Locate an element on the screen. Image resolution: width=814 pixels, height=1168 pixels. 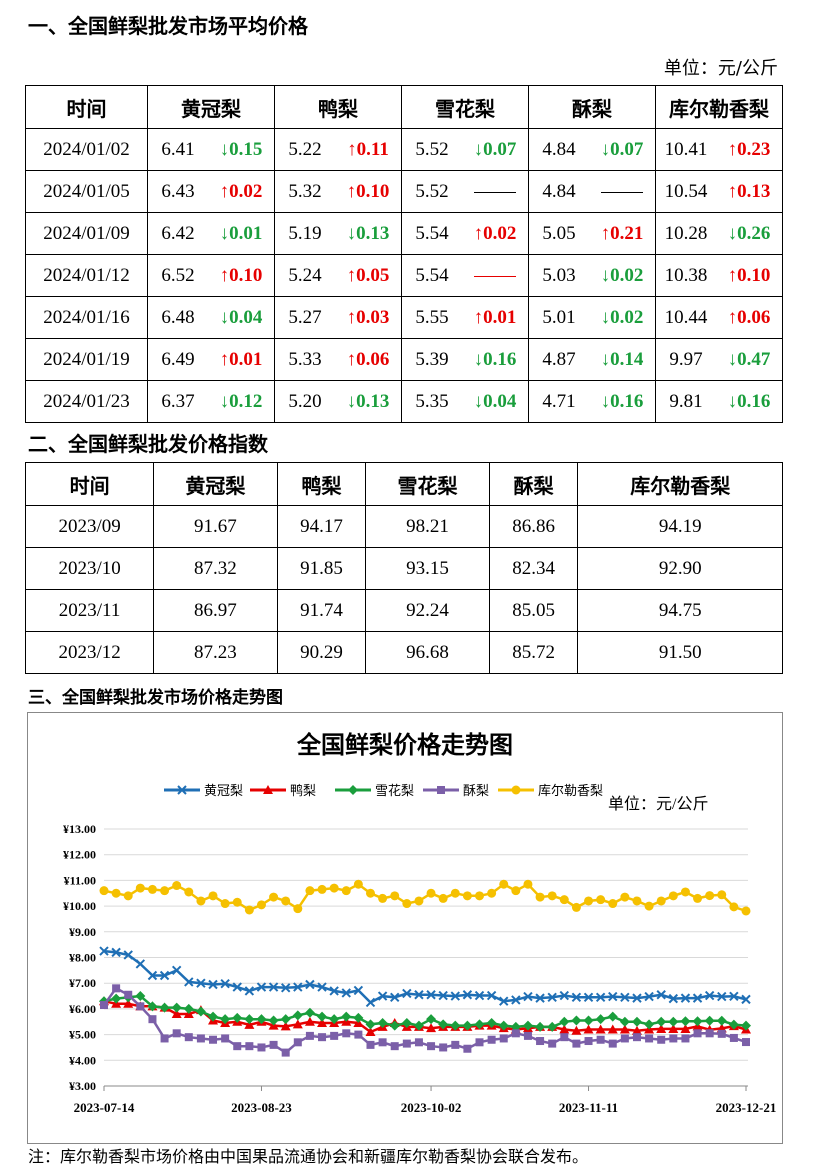
legend-label: 鸭梨 is located at coordinates (303, 790).